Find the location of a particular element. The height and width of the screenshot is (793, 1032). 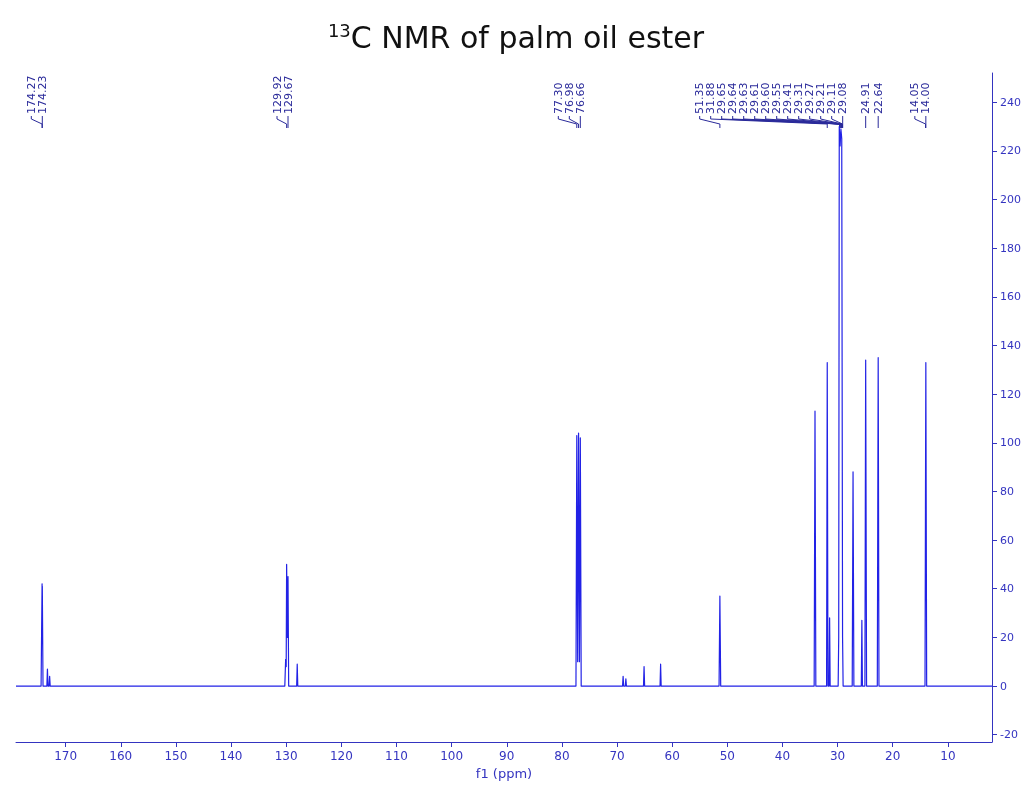

x-tick-label: 120 is located at coordinates (341, 756).